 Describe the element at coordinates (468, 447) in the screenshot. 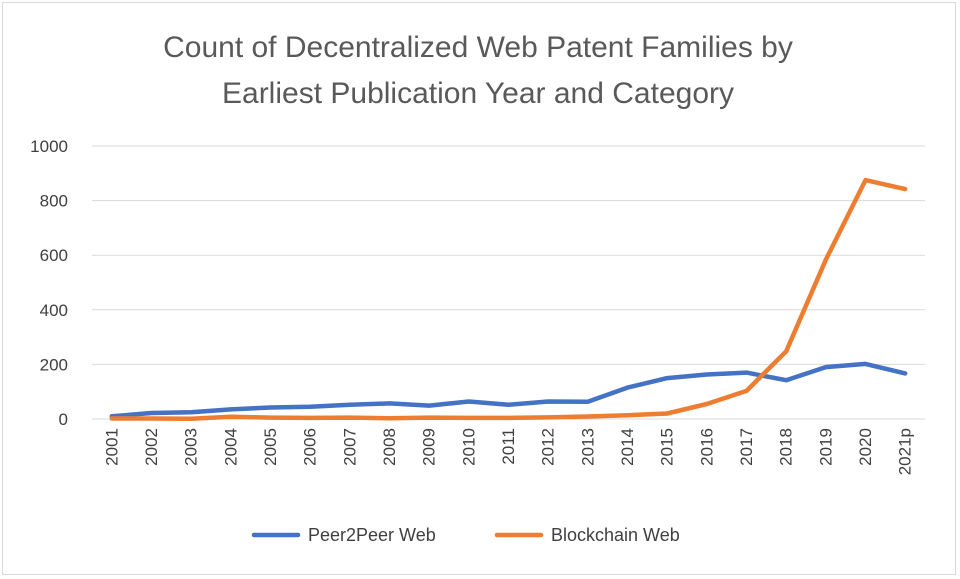

I see `x-tick-label: 2010` at that location.